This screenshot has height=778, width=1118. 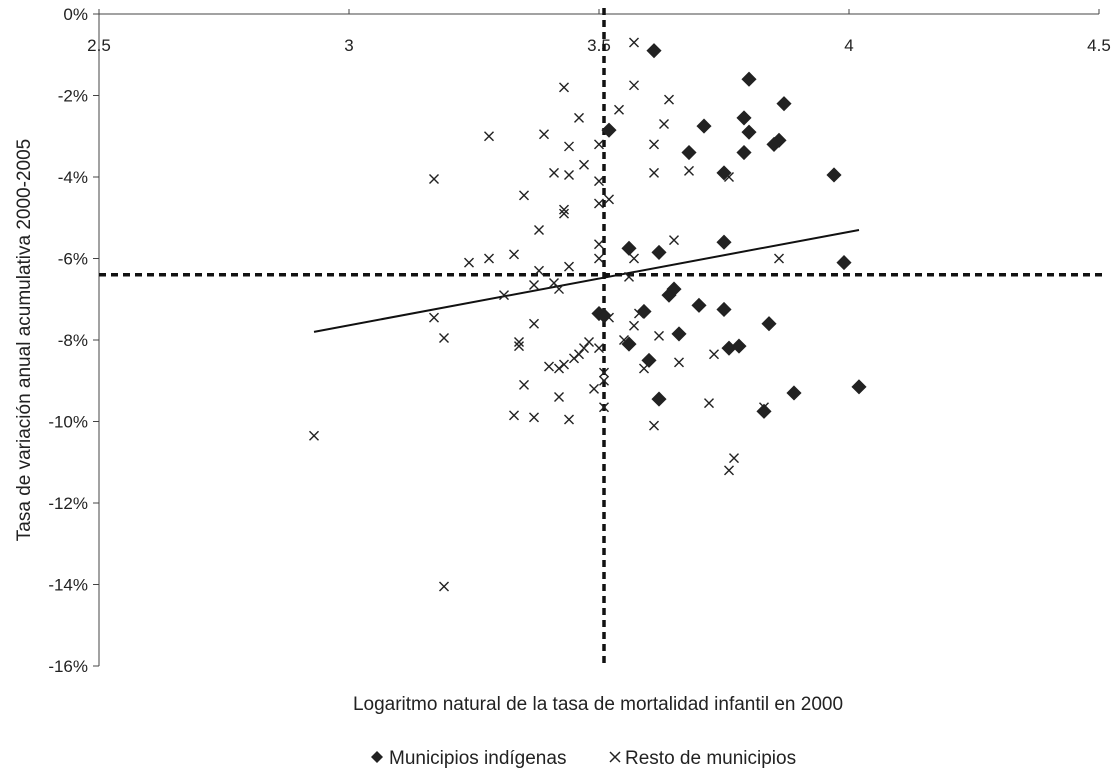 I want to click on y-tick-label: -2%, so click(x=73, y=96).